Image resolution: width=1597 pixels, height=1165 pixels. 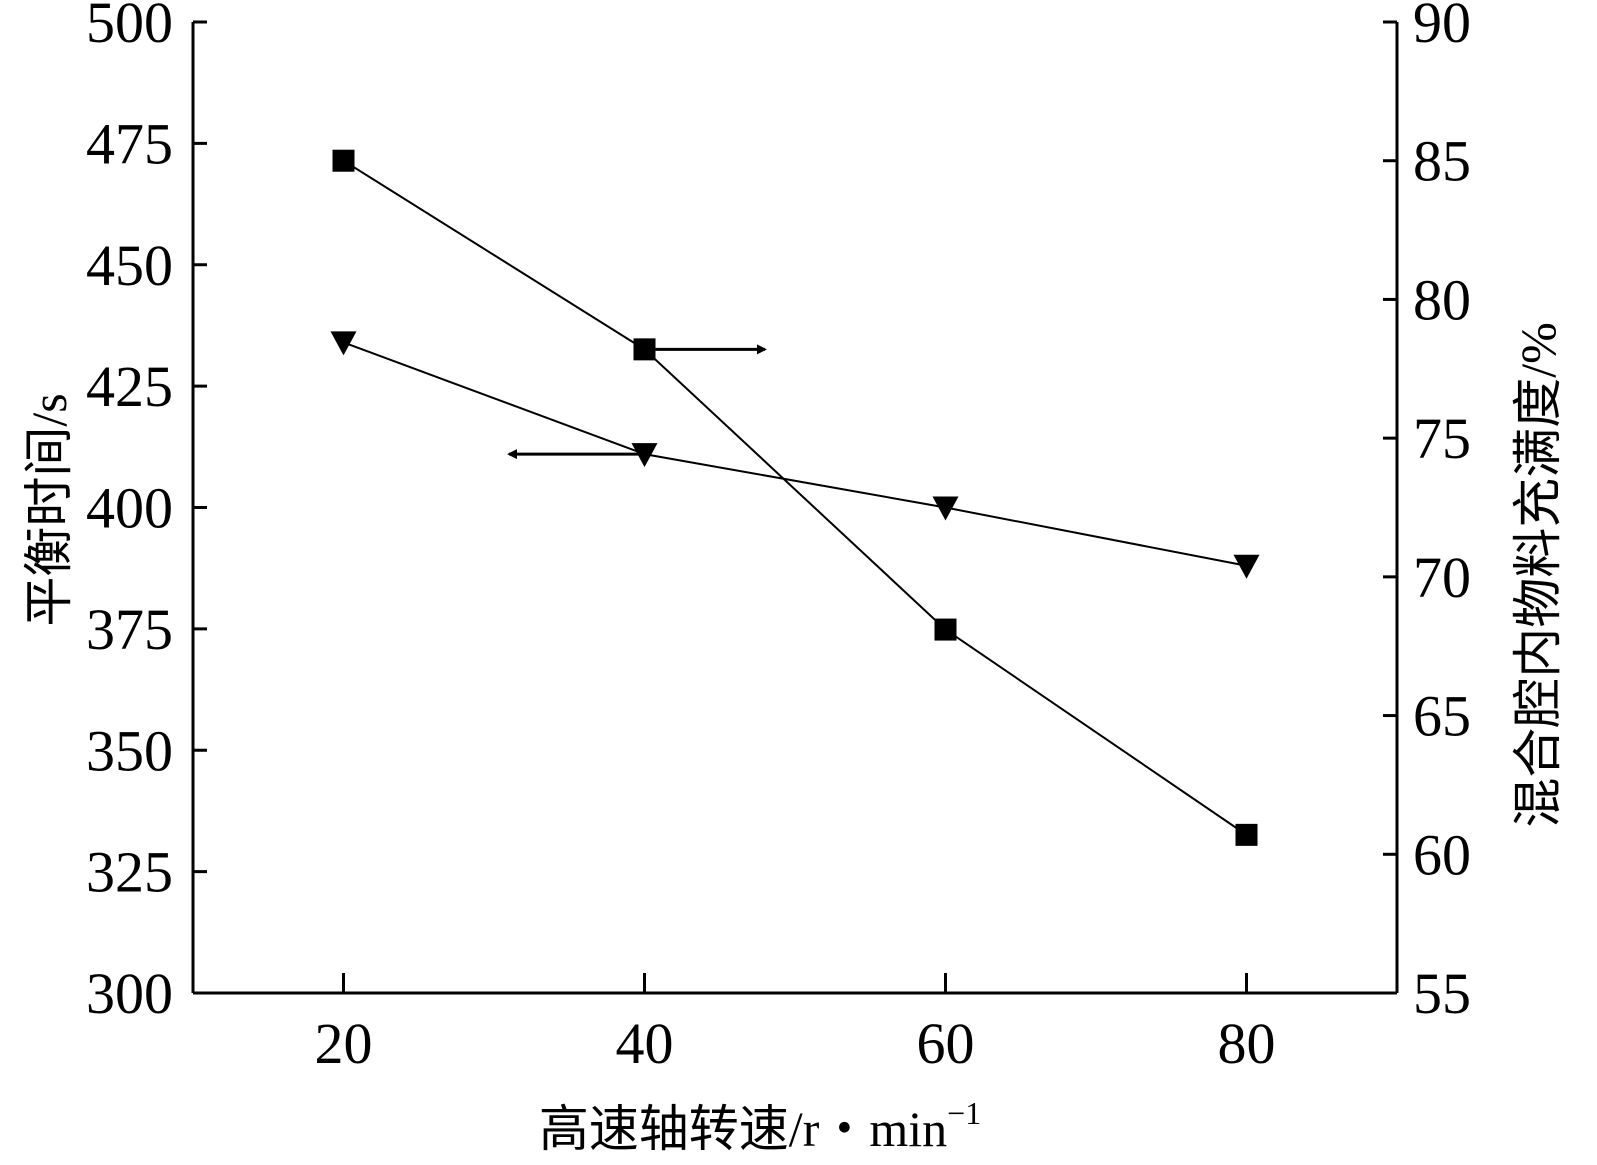 What do you see at coordinates (1247, 1043) in the screenshot?
I see `x-tick-label: 80` at bounding box center [1247, 1043].